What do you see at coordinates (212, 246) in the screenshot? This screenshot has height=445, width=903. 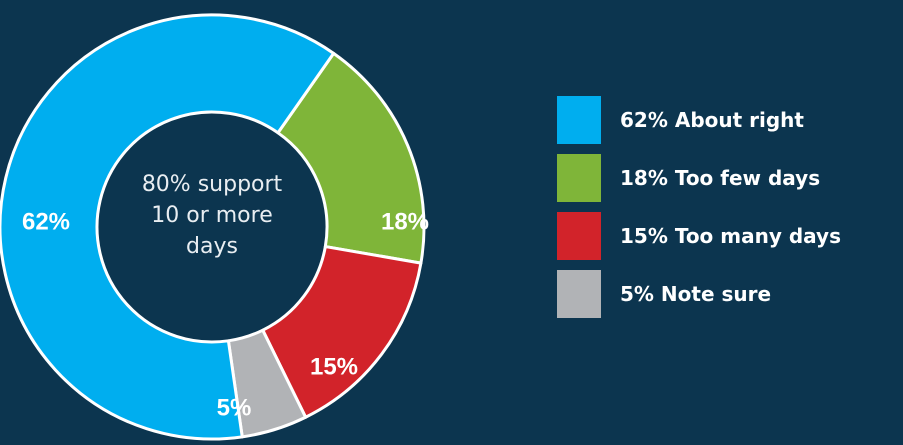 I see `center-text-line-3: days` at bounding box center [212, 246].